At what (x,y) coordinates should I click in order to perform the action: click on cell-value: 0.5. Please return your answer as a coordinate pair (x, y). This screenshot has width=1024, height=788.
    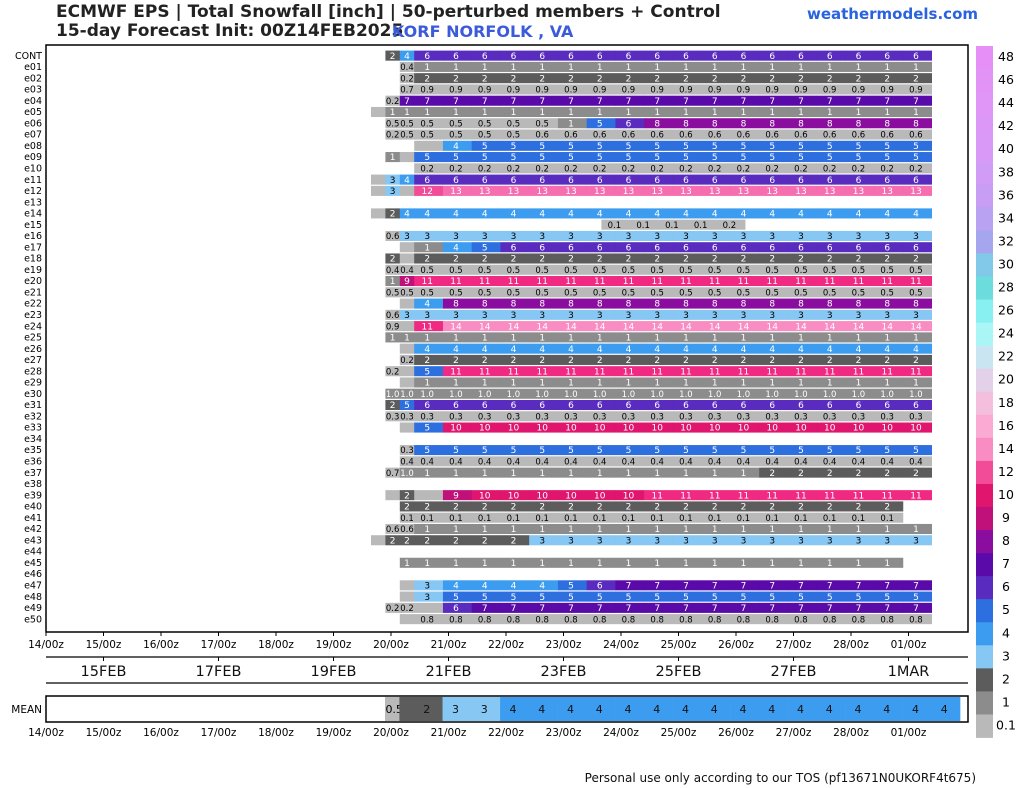
    Looking at the image, I should click on (542, 293).